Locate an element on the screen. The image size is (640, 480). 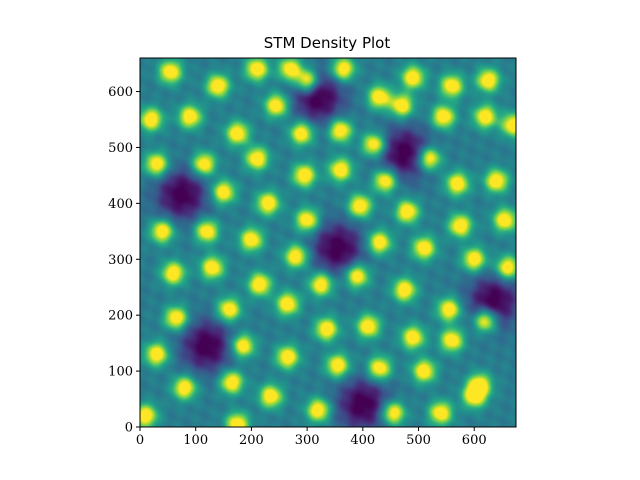
y-axis: 0 100 200 300 400 500 600 is located at coordinates (124, 260).